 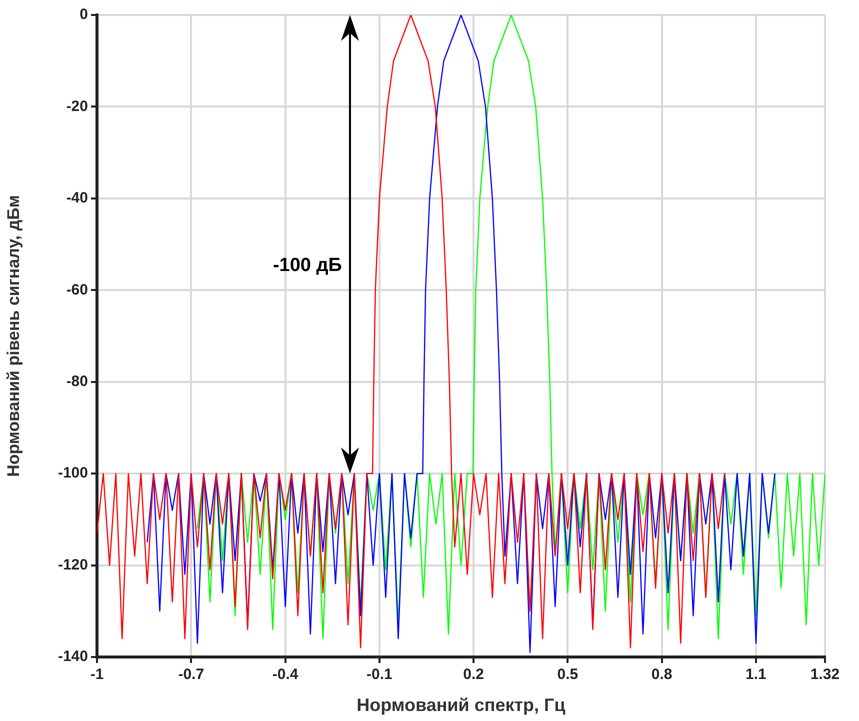 I want to click on annotation: -100 дБ, so click(x=307, y=265).